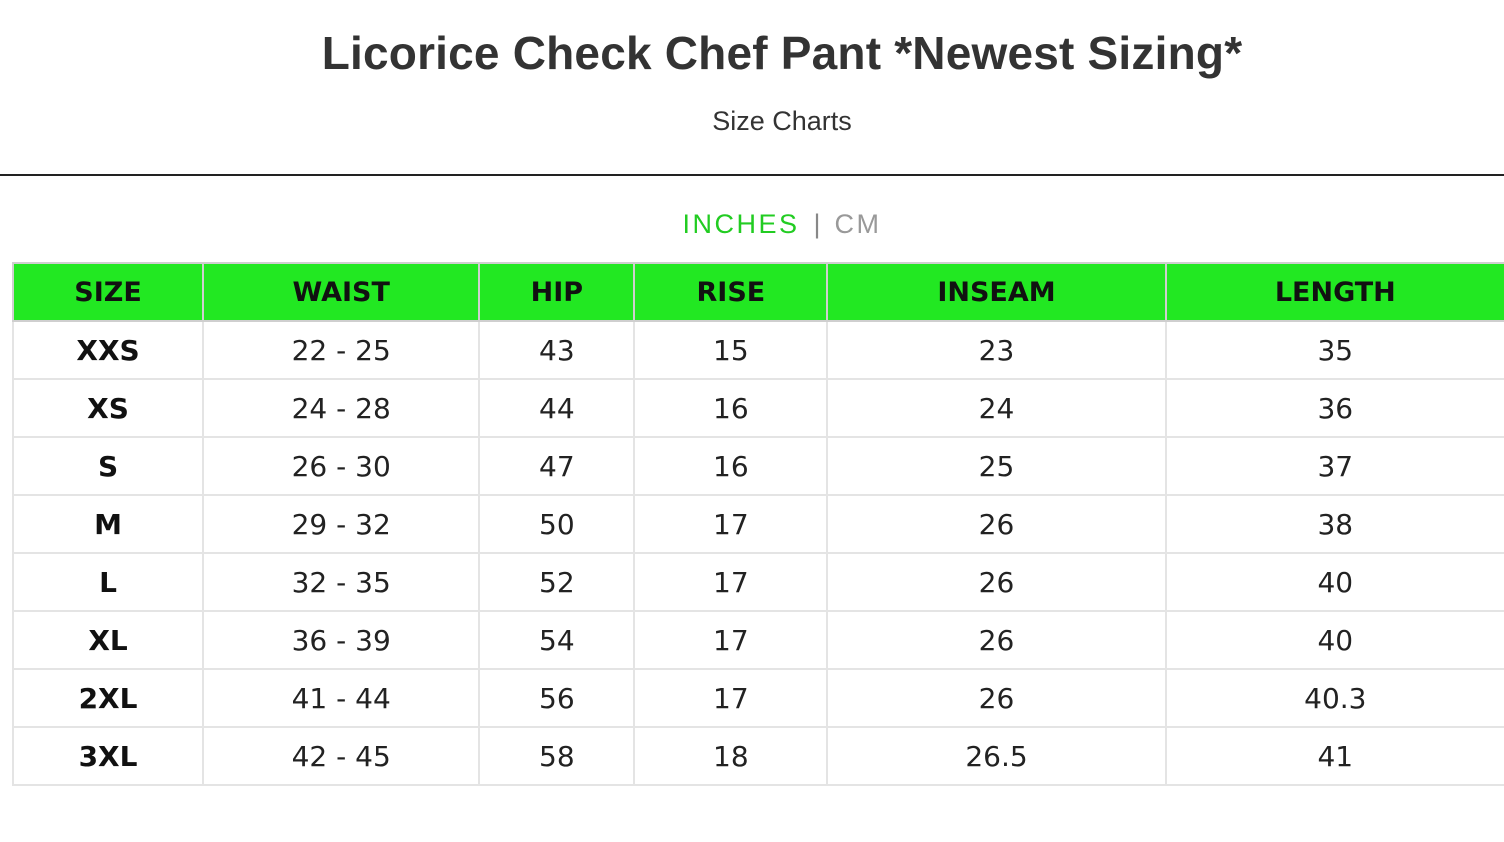 The width and height of the screenshot is (1504, 842). I want to click on column-header-size: SIZE, so click(108, 292).